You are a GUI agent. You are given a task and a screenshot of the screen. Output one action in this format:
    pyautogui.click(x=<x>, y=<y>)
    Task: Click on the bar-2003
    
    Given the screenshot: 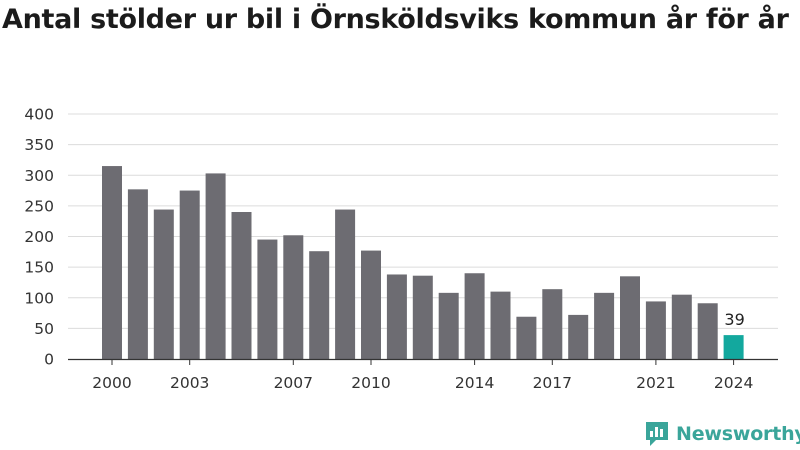 What is the action you would take?
    pyautogui.click(x=189, y=274)
    